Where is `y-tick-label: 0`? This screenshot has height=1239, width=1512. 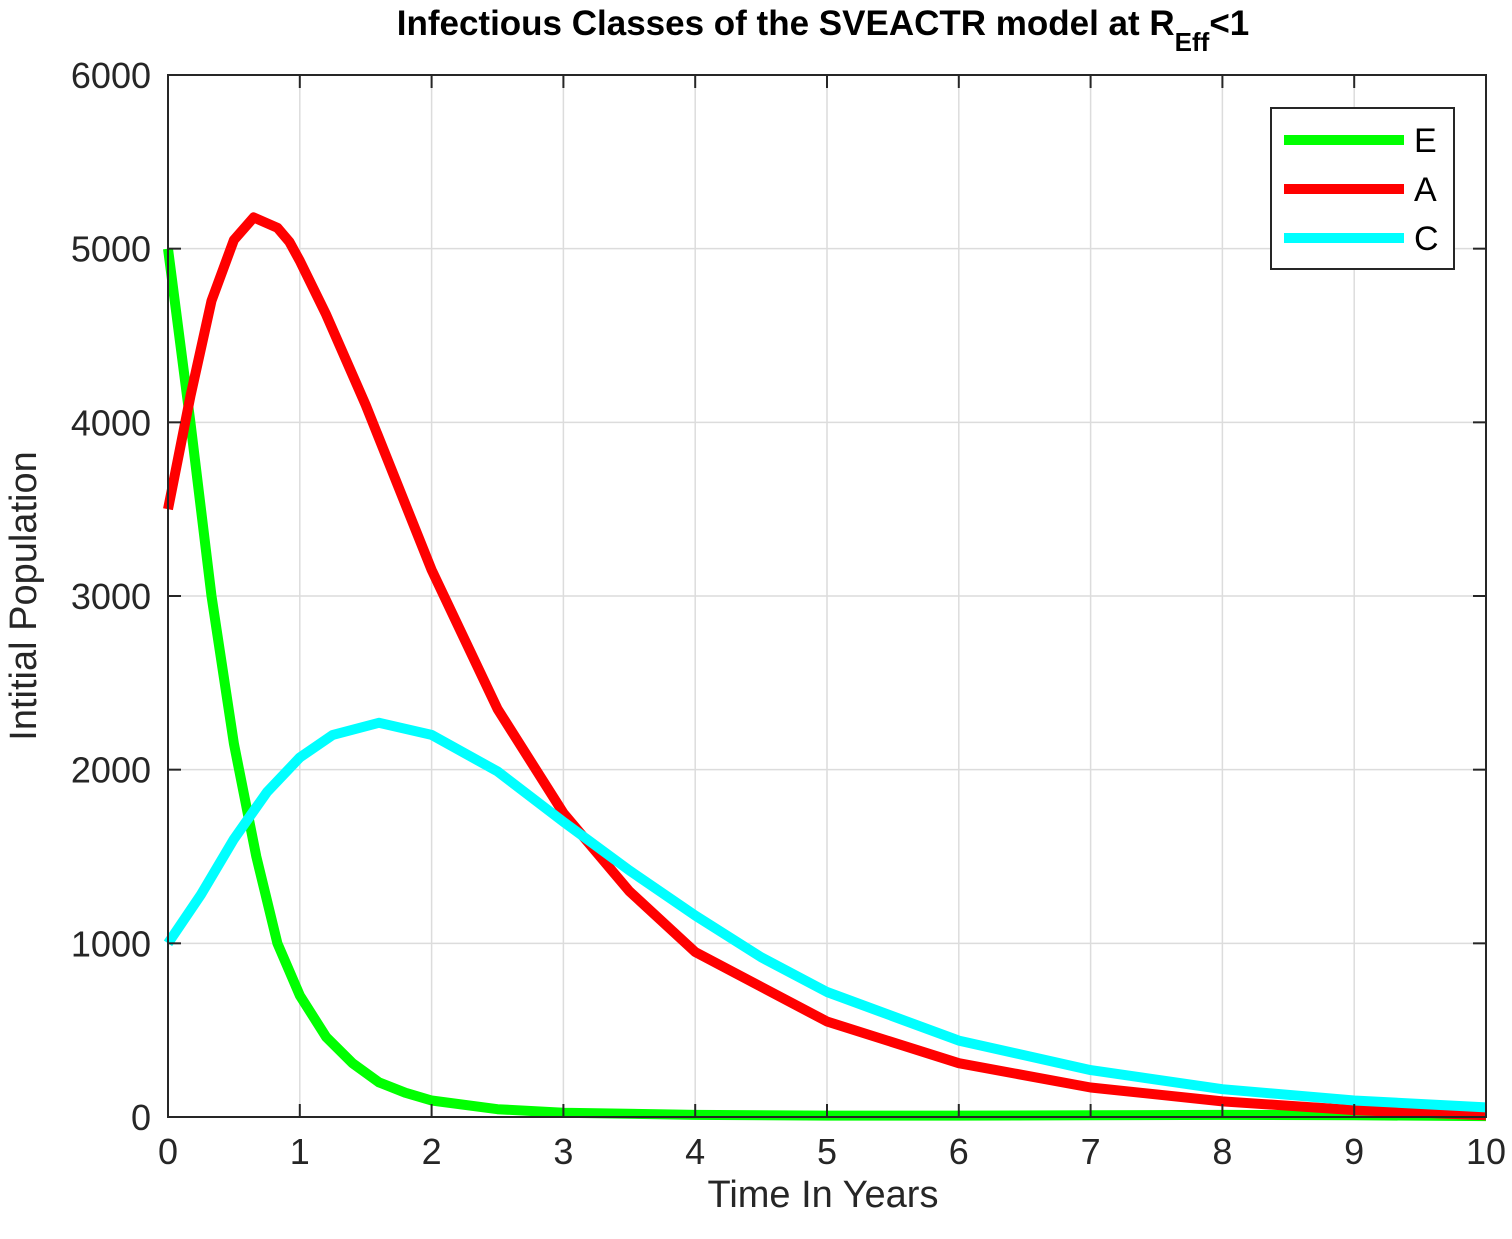
y-tick-label: 0 is located at coordinates (141, 1117).